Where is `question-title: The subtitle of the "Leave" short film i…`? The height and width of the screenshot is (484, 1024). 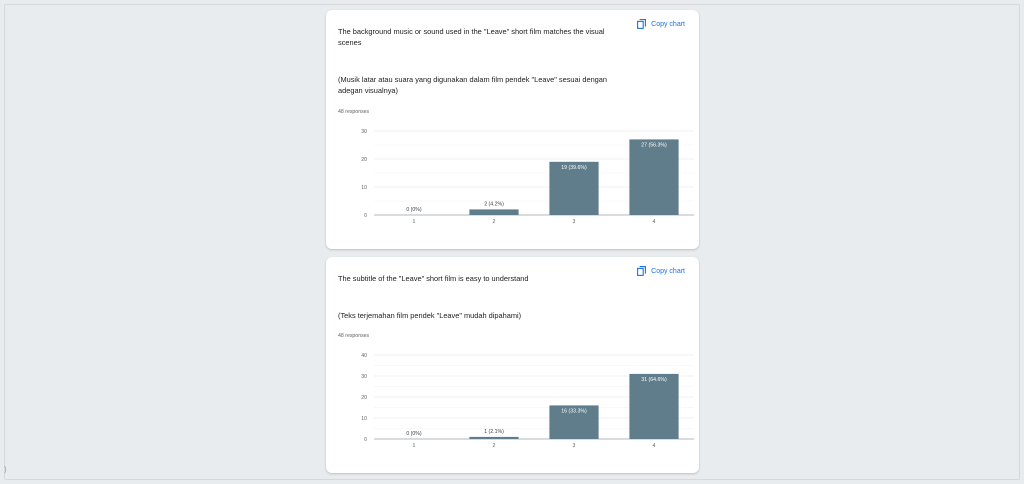 question-title: The subtitle of the "Leave" short film i… is located at coordinates (433, 278).